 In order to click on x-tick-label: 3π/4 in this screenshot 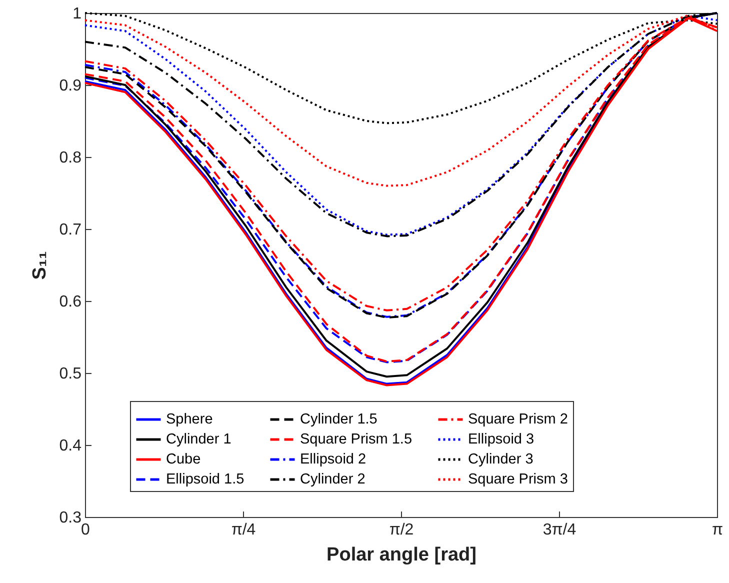, I will do `click(559, 530)`.